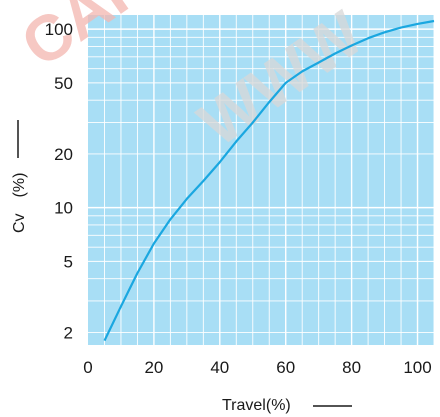  Describe the element at coordinates (19, 203) in the screenshot. I see `y-axis-label: Cv (%)` at that location.